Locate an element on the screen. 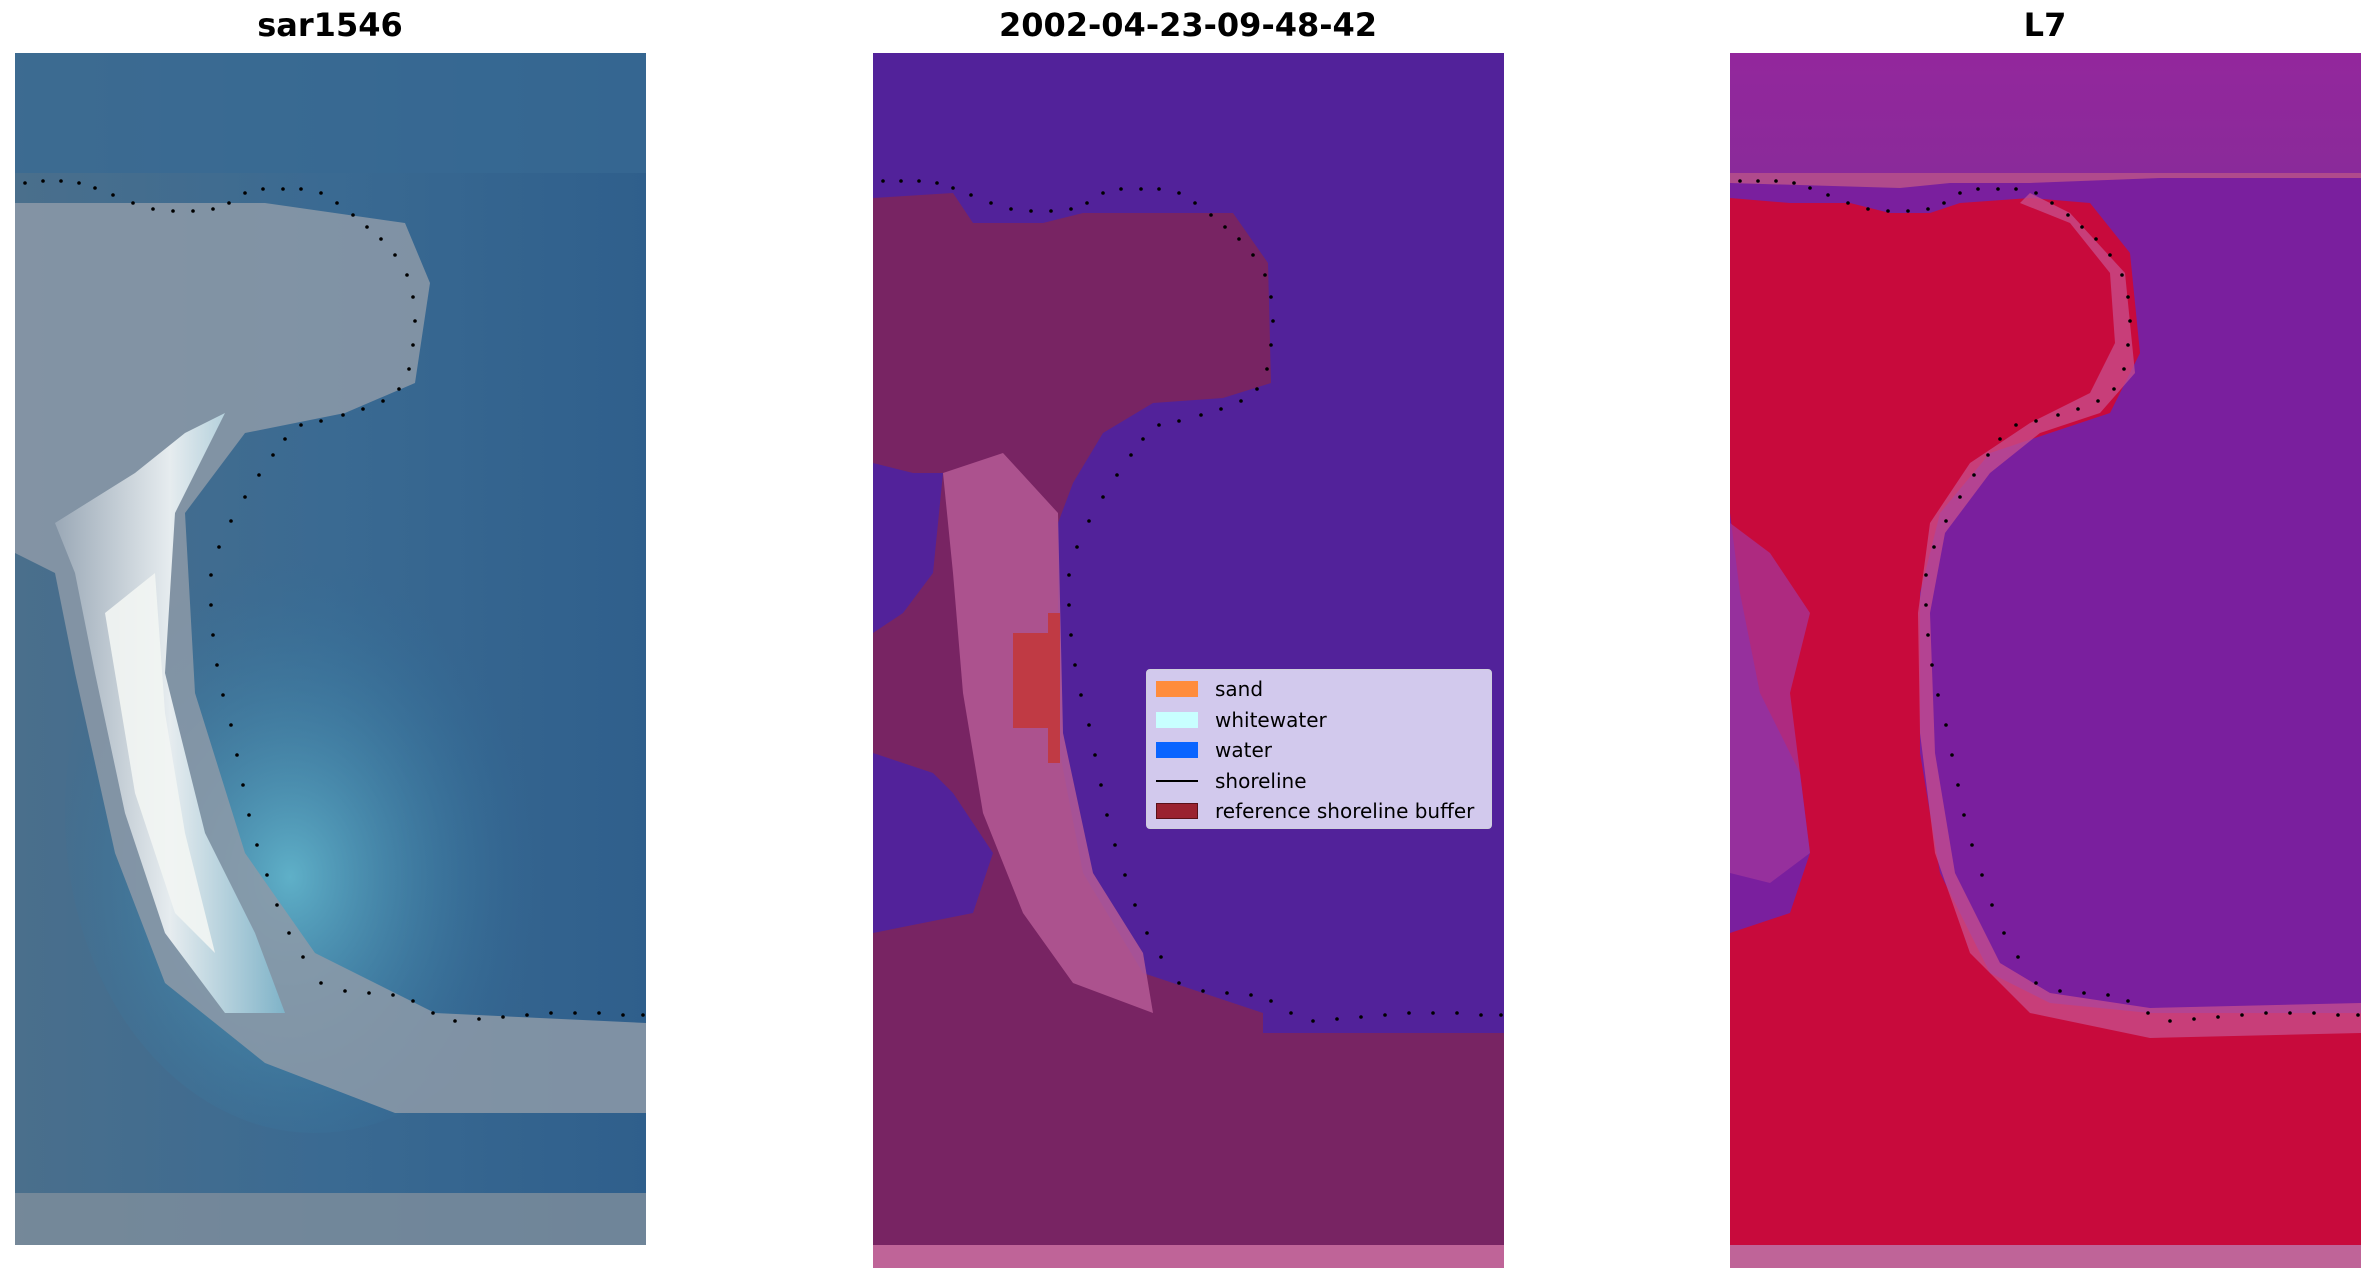 Image resolution: width=2376 pixels, height=1283 pixels. legend-label-sand: sand is located at coordinates (1239, 689).